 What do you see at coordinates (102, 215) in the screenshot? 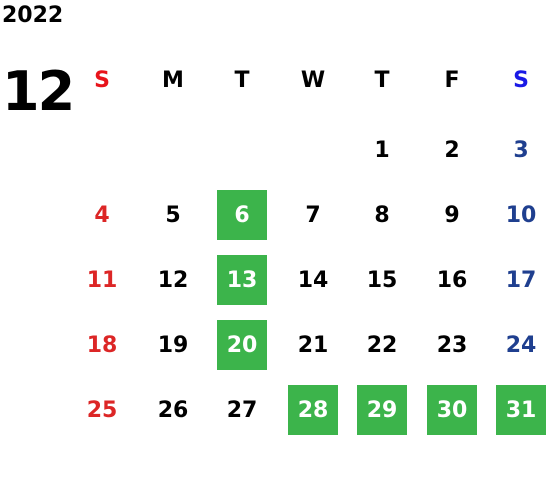
I see `day: 4` at bounding box center [102, 215].